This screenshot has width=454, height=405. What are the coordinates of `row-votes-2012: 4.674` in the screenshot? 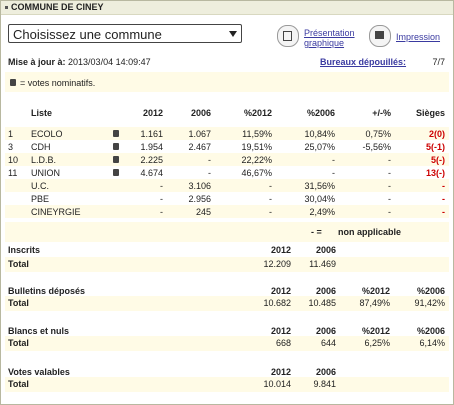 It's located at (151, 173).